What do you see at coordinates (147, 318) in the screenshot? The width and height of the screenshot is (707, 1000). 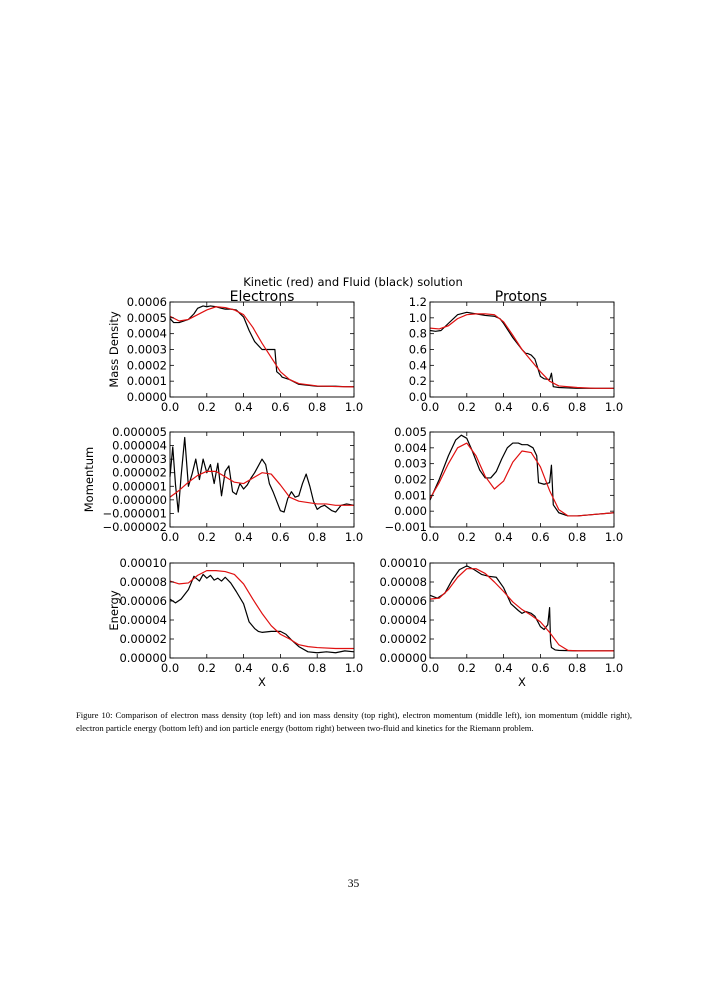 I see `y-tick-label: 0.0005` at bounding box center [147, 318].